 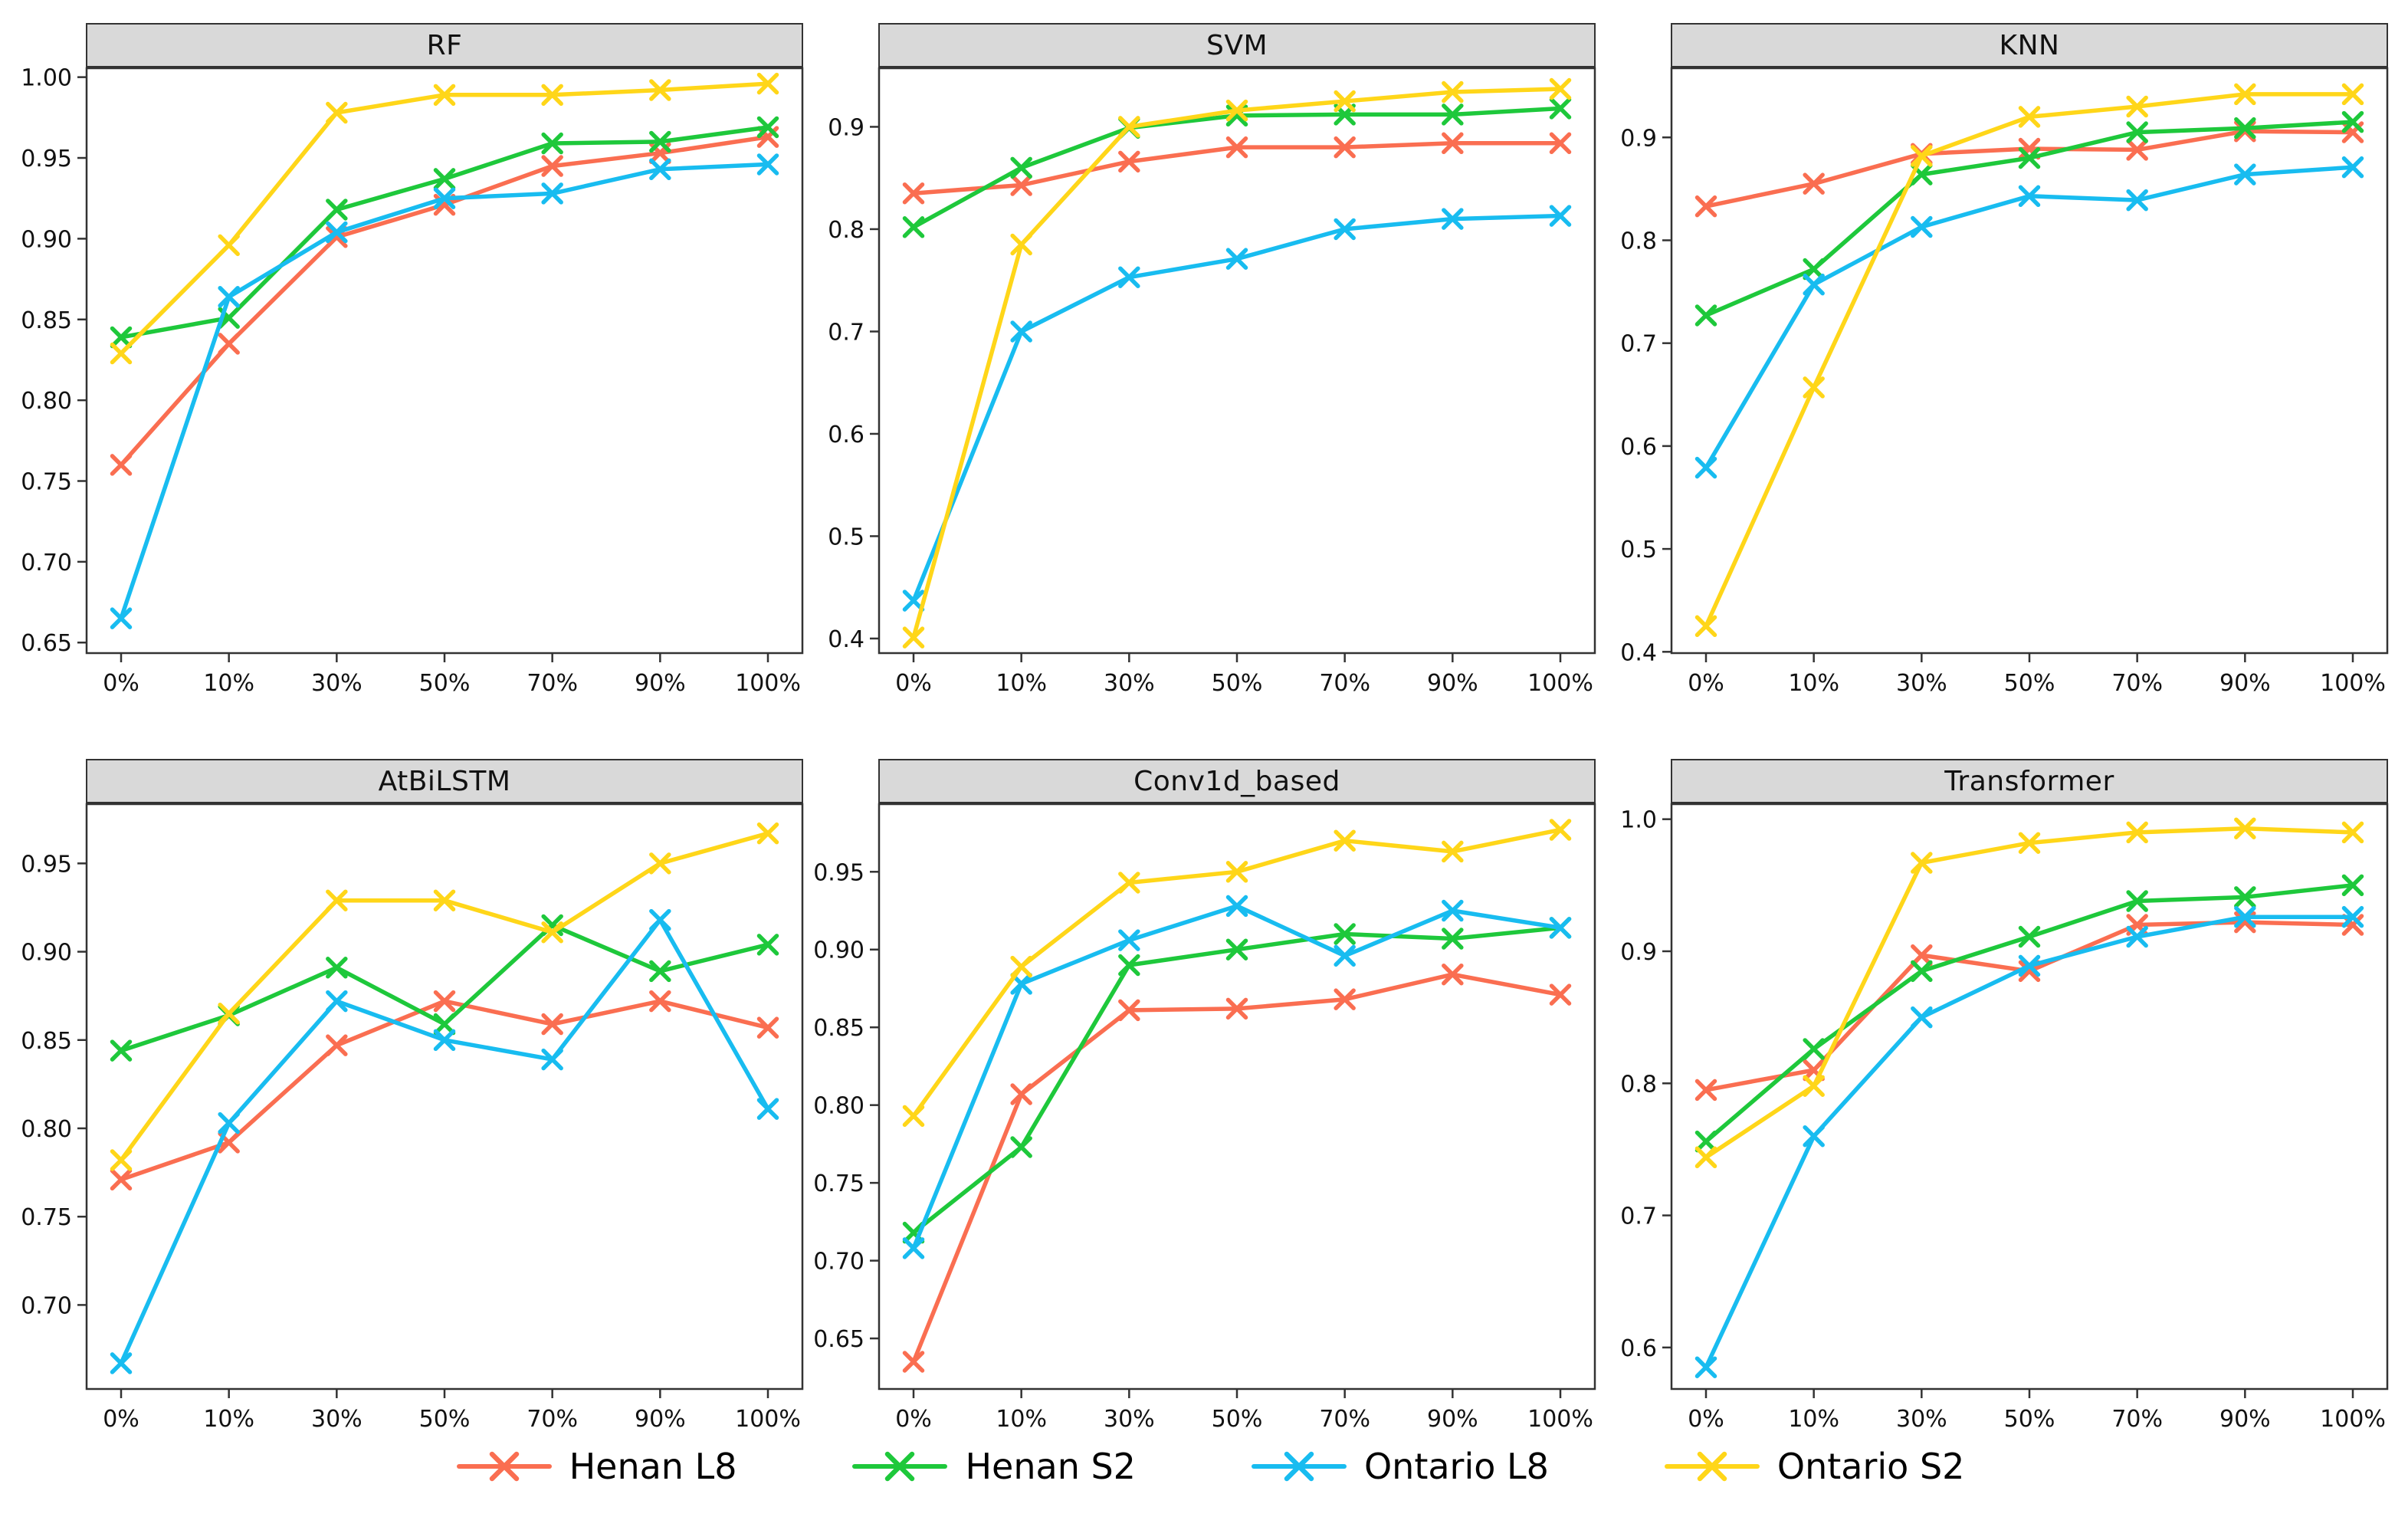 What do you see at coordinates (839, 873) in the screenshot?
I see `y-tick-label: 0.95` at bounding box center [839, 873].